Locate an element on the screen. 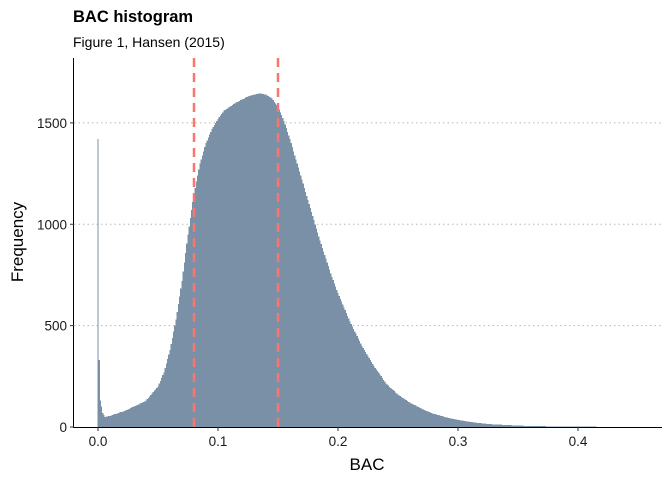 The image size is (672, 480). y-tick-label: 0 is located at coordinates (63, 427).